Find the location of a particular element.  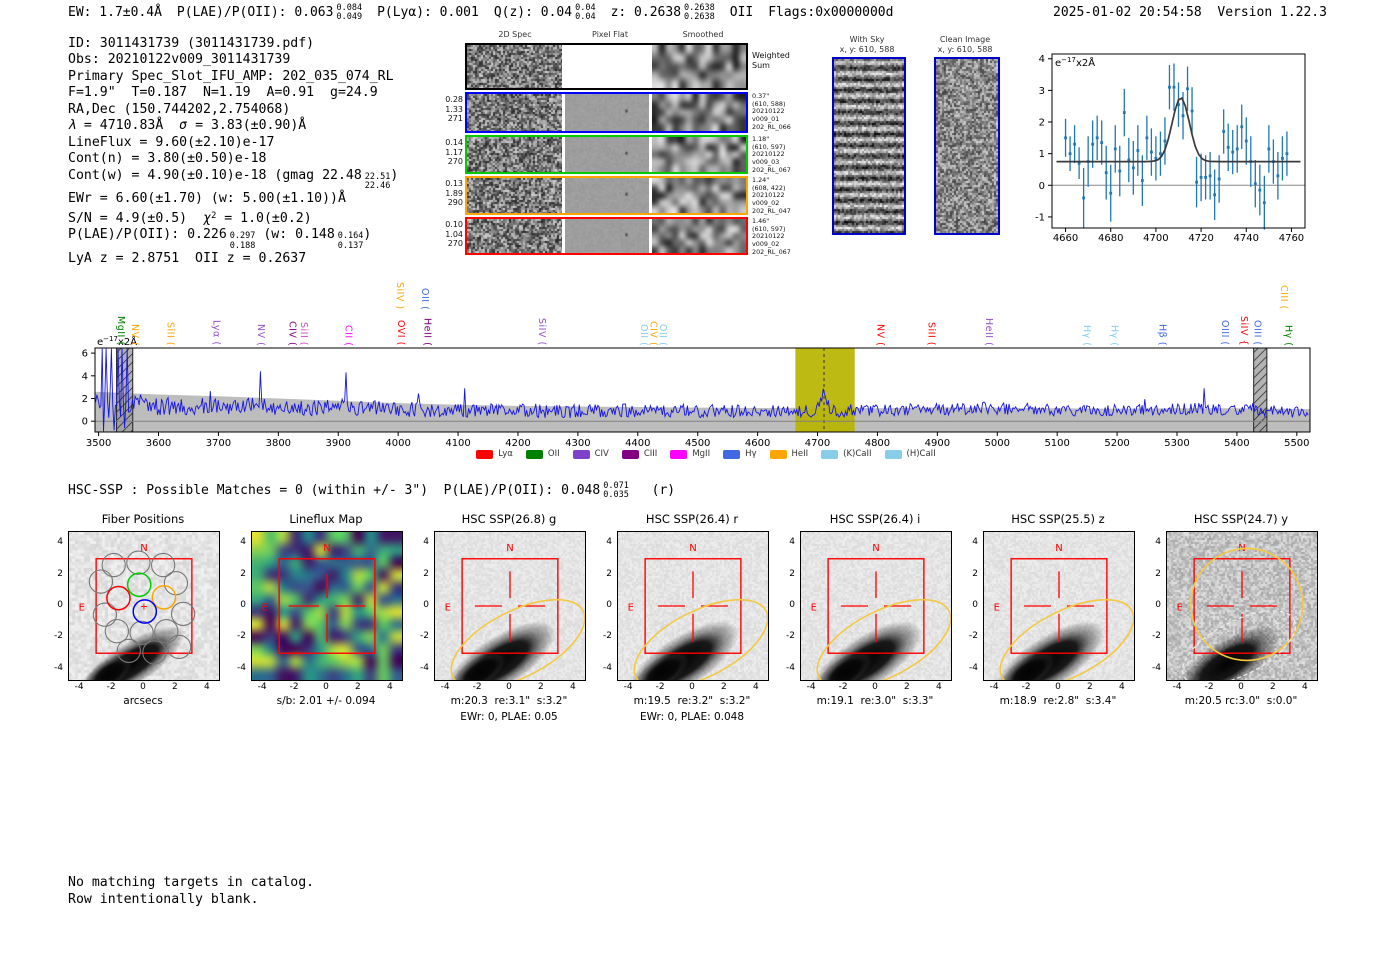

footer-line: No matching targets in catalog. is located at coordinates (191, 882).